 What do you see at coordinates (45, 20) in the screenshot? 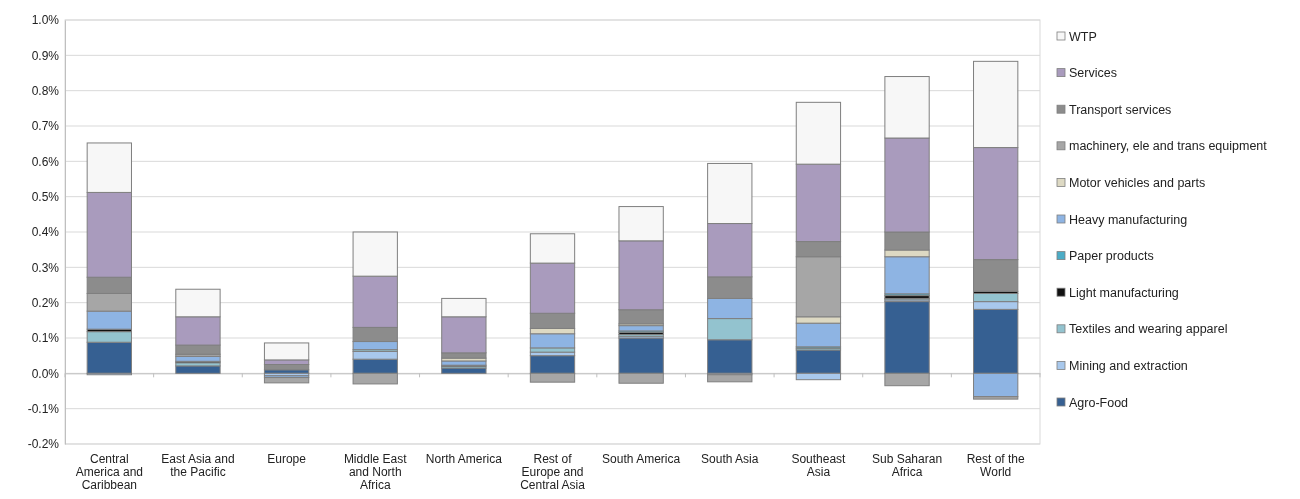
I see `y-tick-label: 1.0%` at bounding box center [45, 20].